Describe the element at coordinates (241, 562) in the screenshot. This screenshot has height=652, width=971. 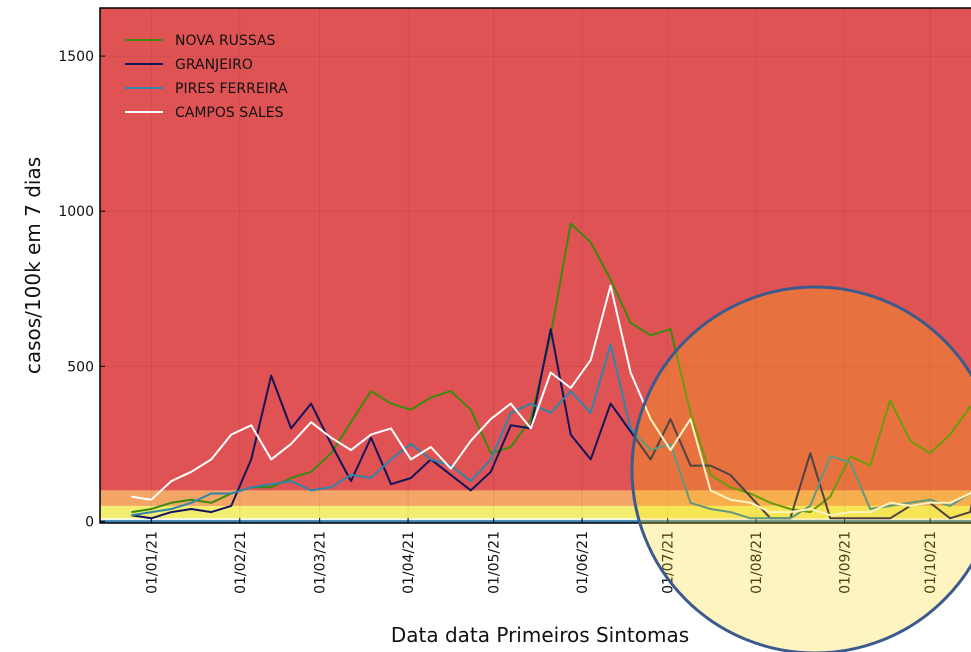
I see `x-tick-label: 01/02/21` at that location.